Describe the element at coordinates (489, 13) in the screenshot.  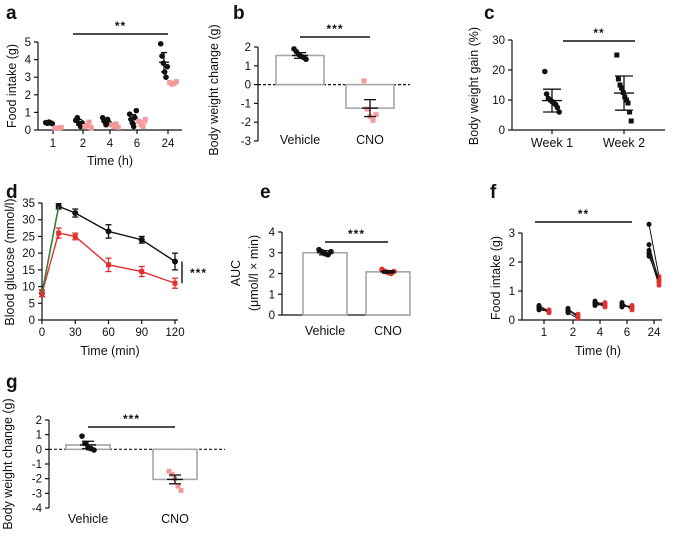
I see `panel-label: c` at that location.